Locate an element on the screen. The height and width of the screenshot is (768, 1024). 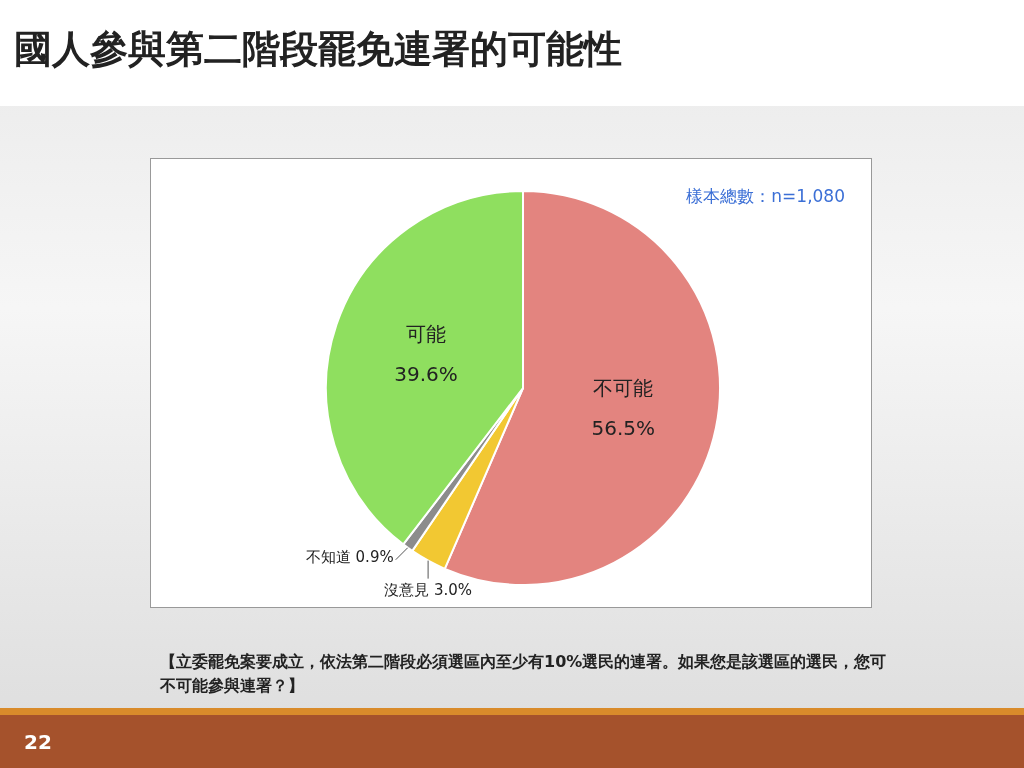
text: 22 is located at coordinates (38, 742).